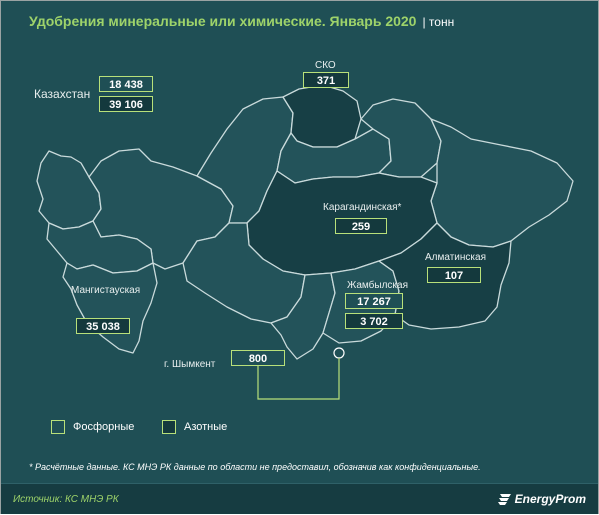  I want to click on karaganda-label: Карагандинская*, so click(362, 207).